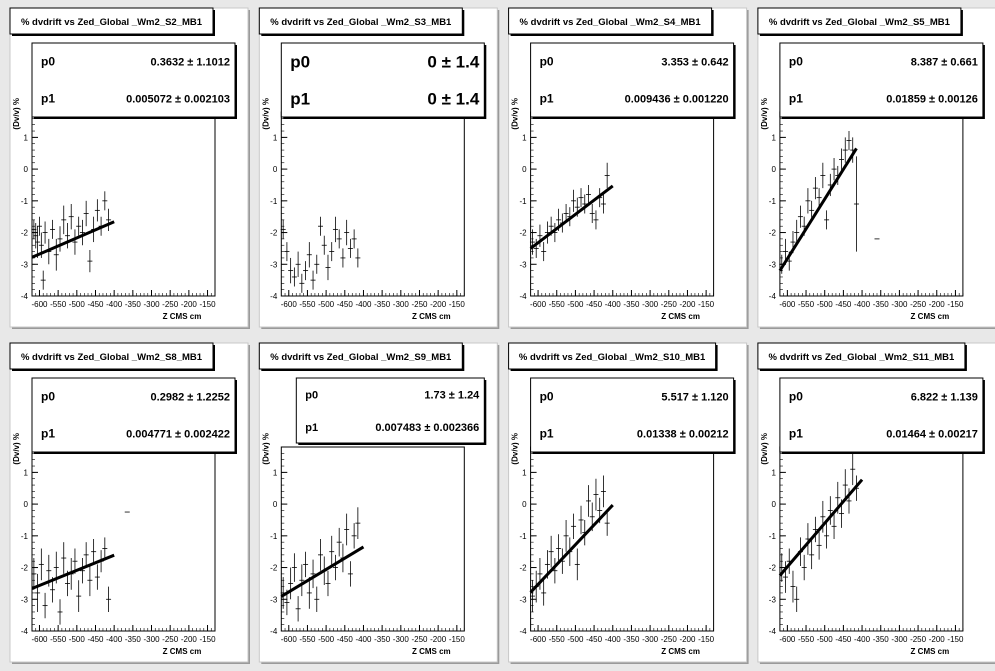 The image size is (995, 671). I want to click on stat-value: 0.01464 ± 0.00217, so click(932, 435).